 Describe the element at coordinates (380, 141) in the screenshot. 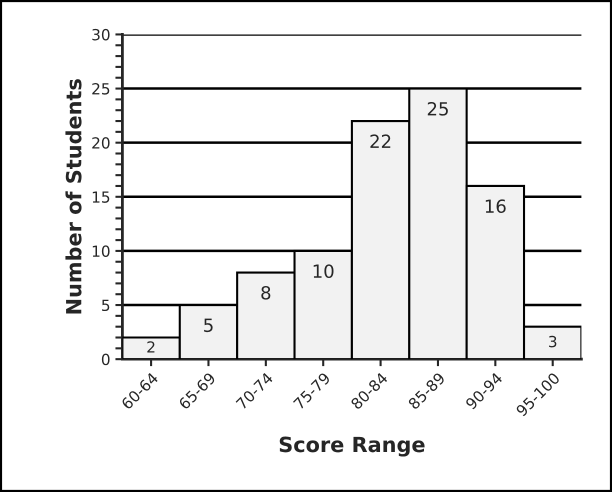

I see `data-label: 22` at that location.